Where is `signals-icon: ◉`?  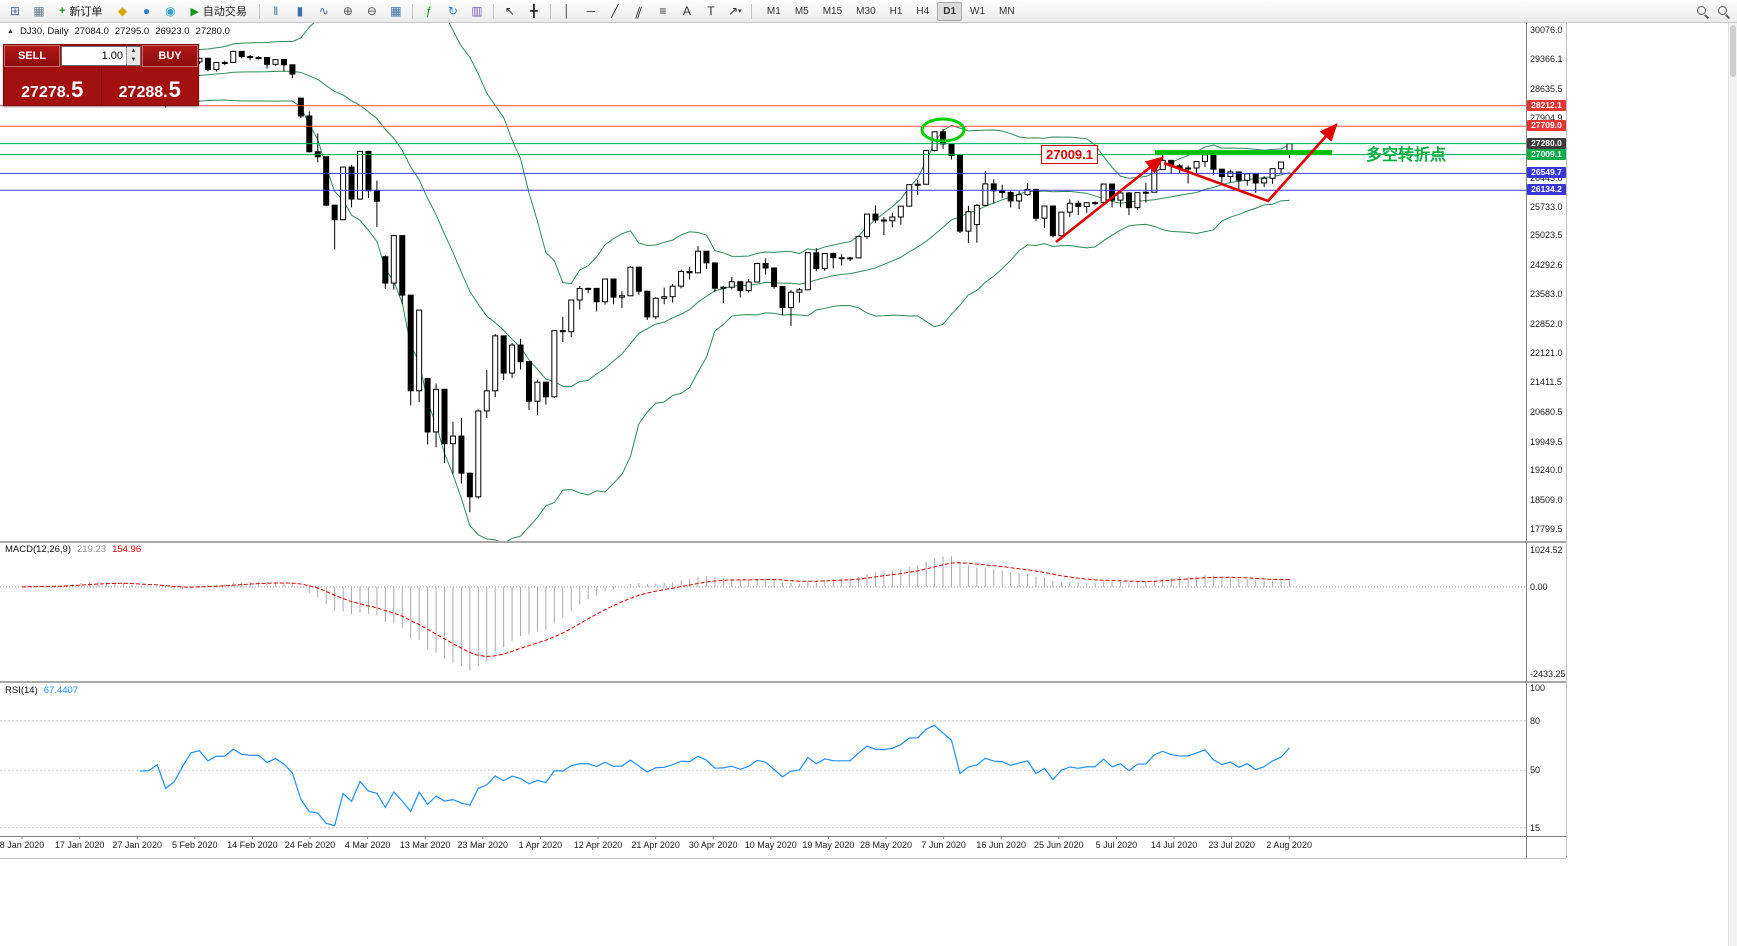 signals-icon: ◉ is located at coordinates (170, 11).